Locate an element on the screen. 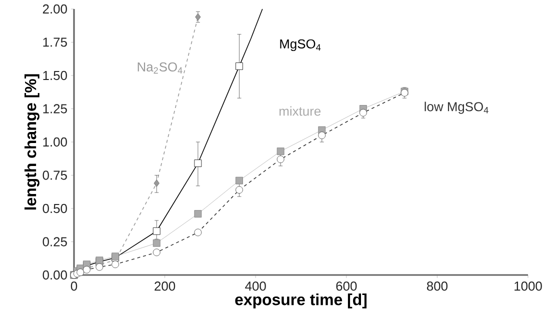 The image size is (550, 331). y-tick-label: 1.75 is located at coordinates (55, 42).